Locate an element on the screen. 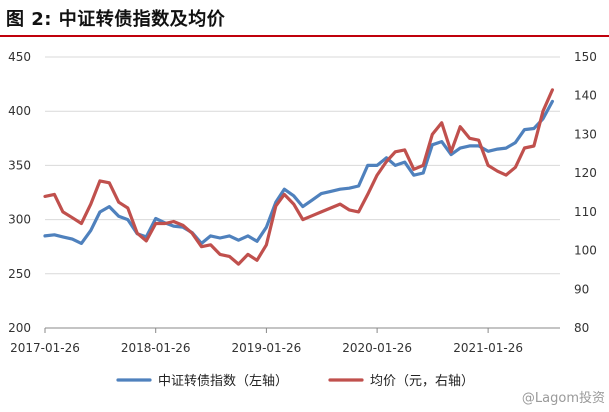 The image size is (609, 412). x-tick-label: 2019-01-26 is located at coordinates (267, 348).